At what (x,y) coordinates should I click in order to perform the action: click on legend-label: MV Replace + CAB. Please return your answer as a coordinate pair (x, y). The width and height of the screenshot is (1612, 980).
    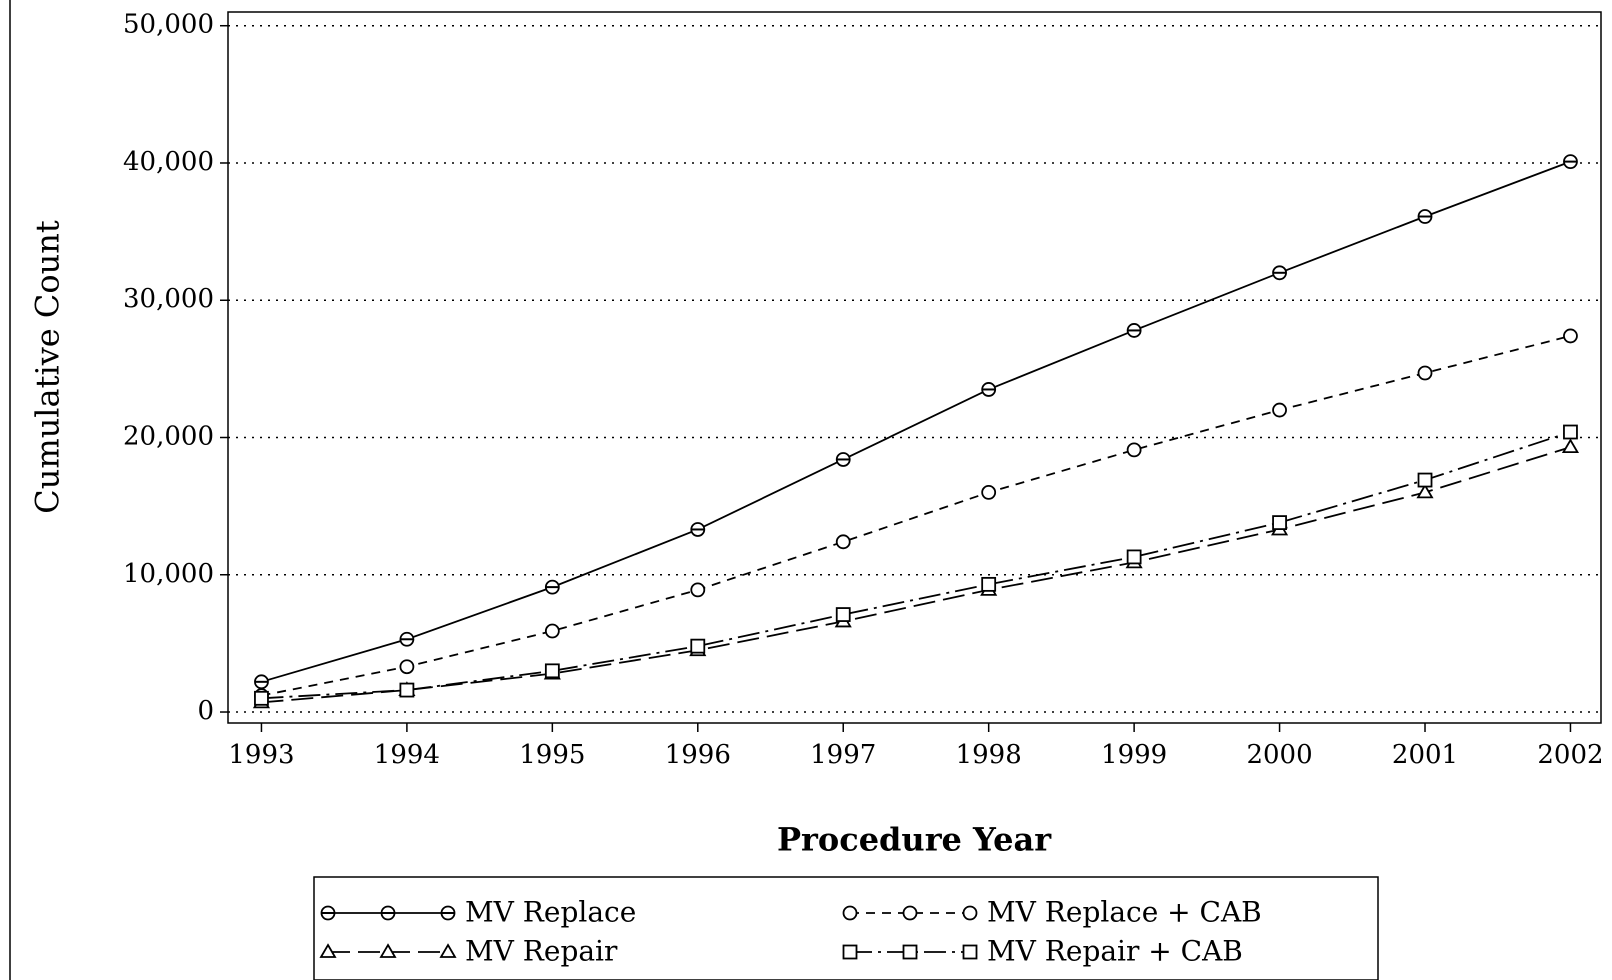
    Looking at the image, I should click on (1124, 912).